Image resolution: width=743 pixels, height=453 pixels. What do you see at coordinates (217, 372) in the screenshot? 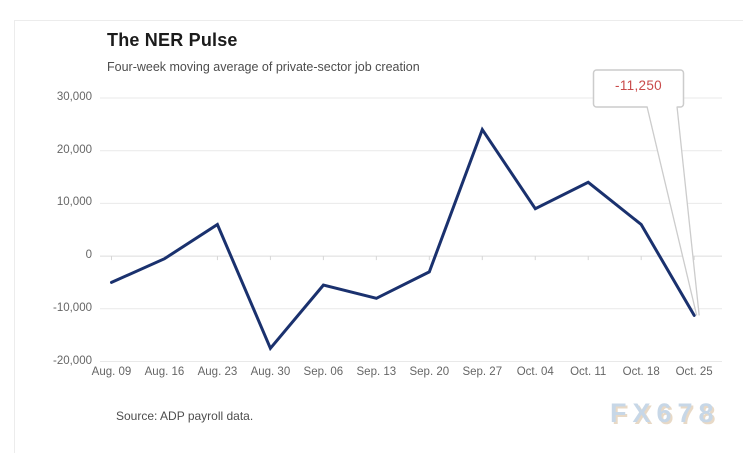
I see `x-axis-tick-label: Aug. 23` at bounding box center [217, 372].